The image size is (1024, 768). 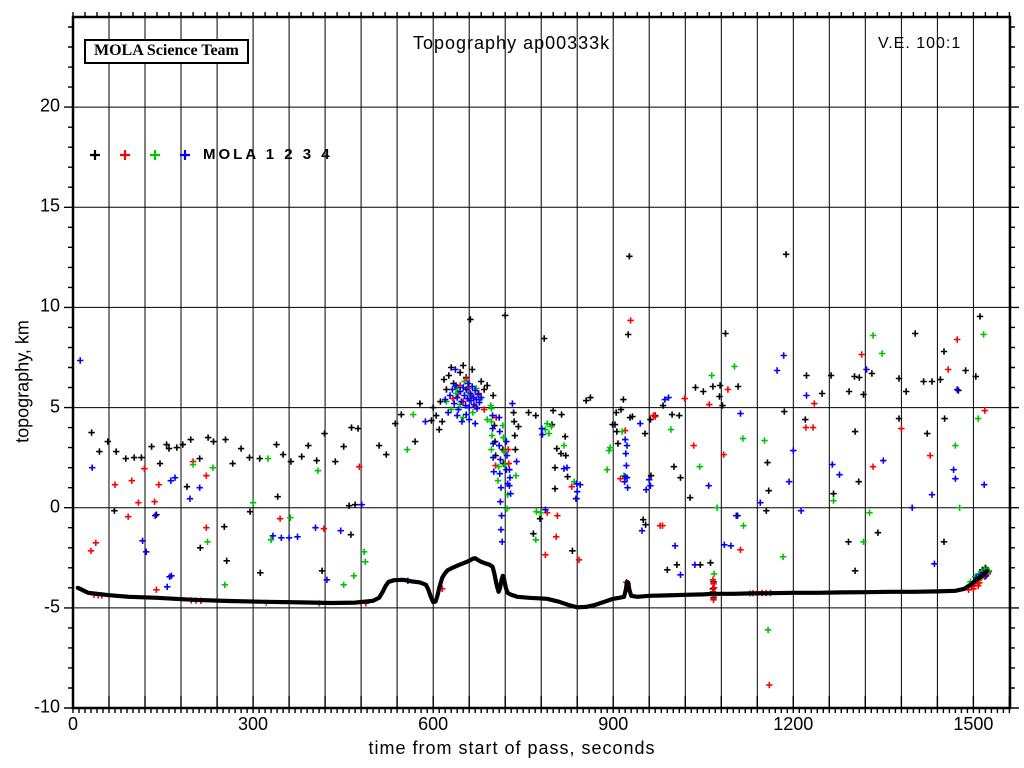 I want to click on x-tick-label: 1500, so click(x=973, y=724).